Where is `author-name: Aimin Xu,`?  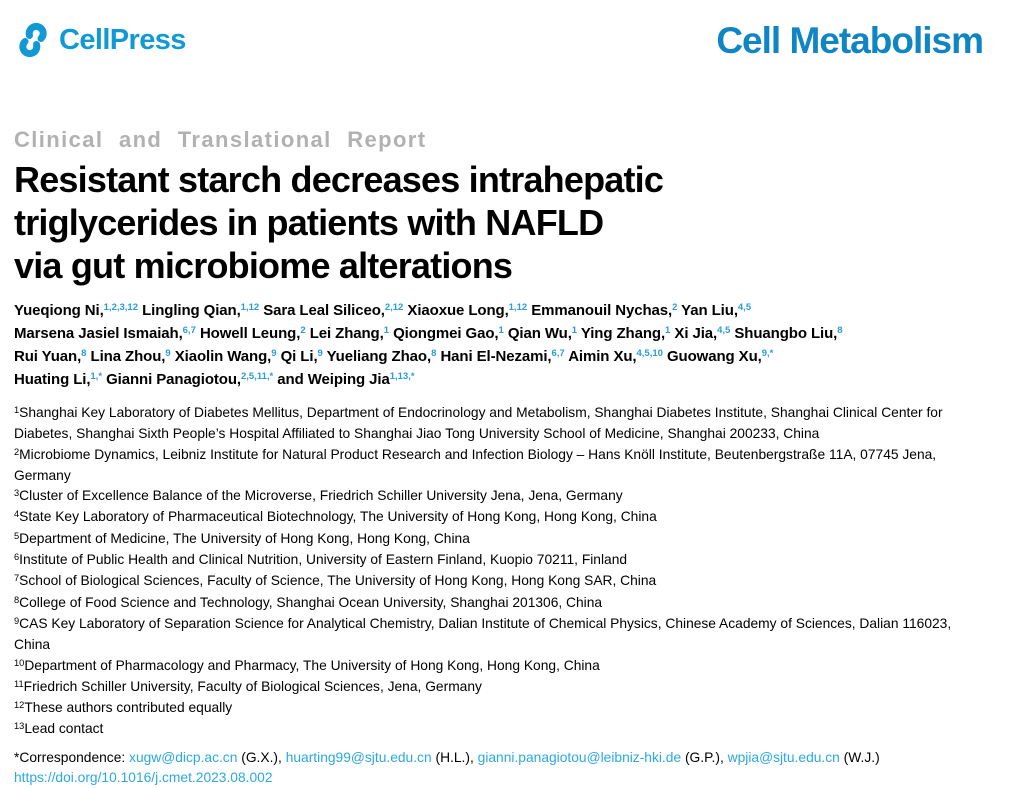 author-name: Aimin Xu, is located at coordinates (602, 356).